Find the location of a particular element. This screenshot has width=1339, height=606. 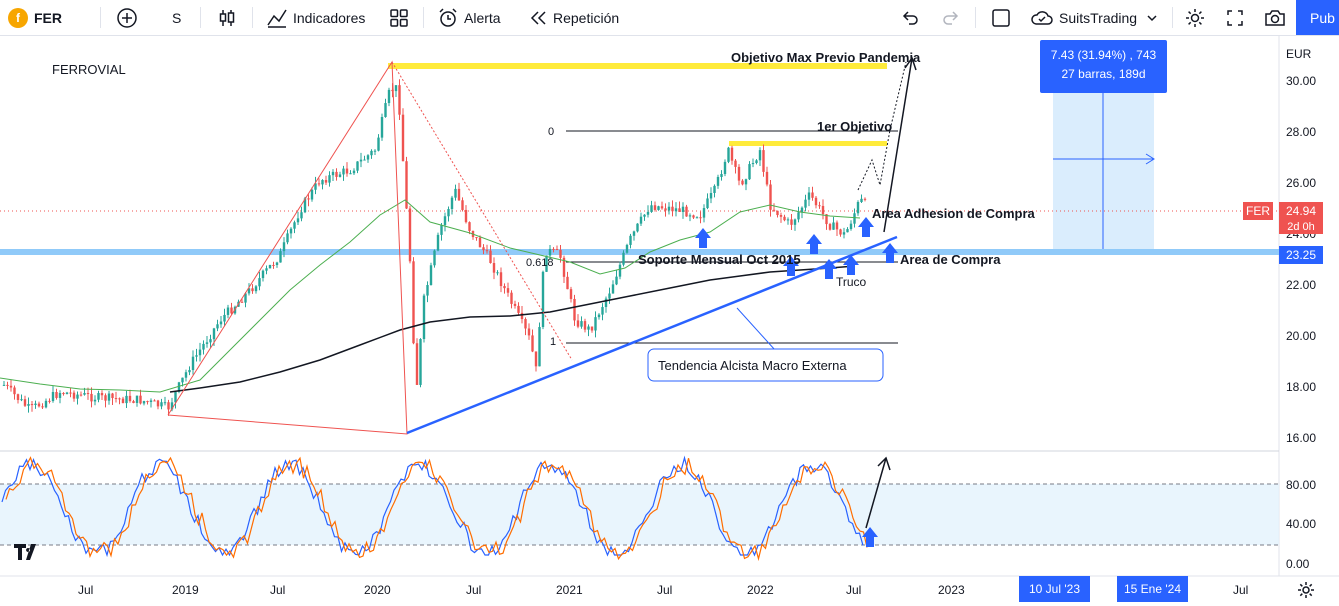

measure-change-text: 7.43 (31.94%) , 743 is located at coordinates (1103, 55).